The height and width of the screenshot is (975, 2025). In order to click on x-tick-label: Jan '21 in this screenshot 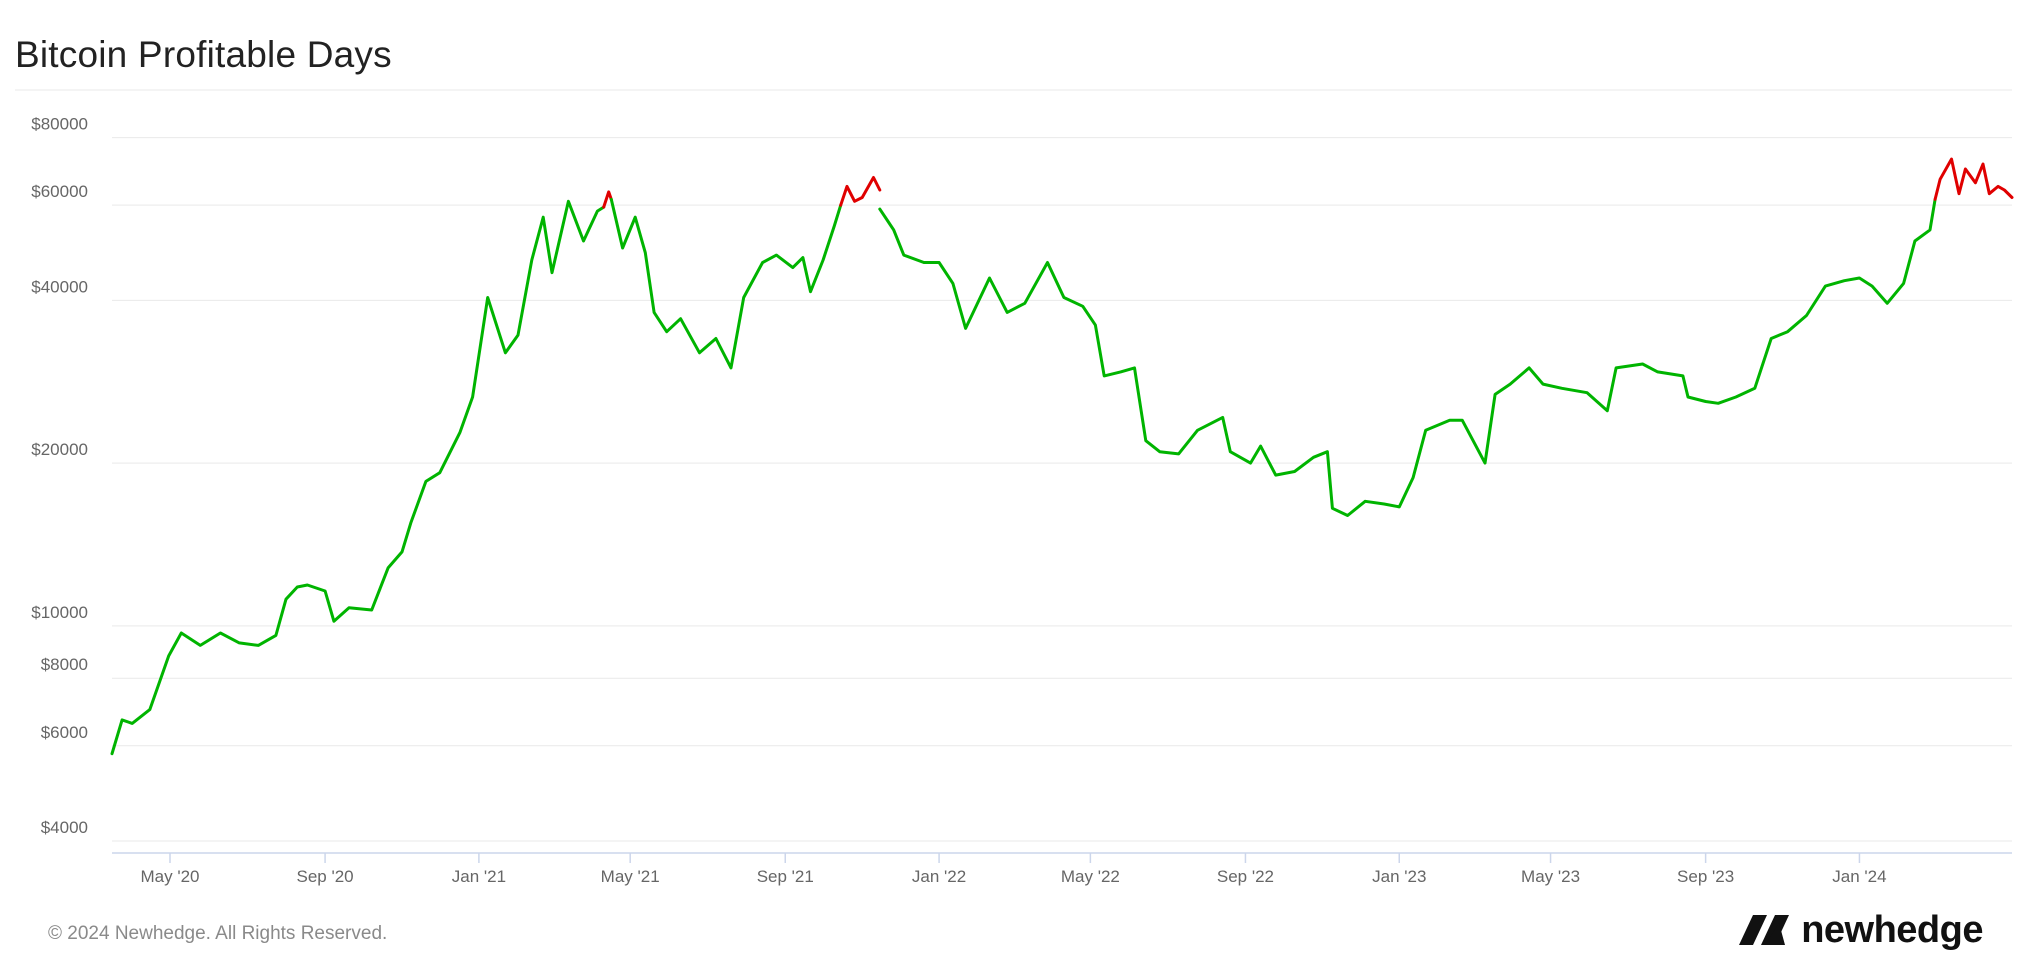, I will do `click(479, 876)`.